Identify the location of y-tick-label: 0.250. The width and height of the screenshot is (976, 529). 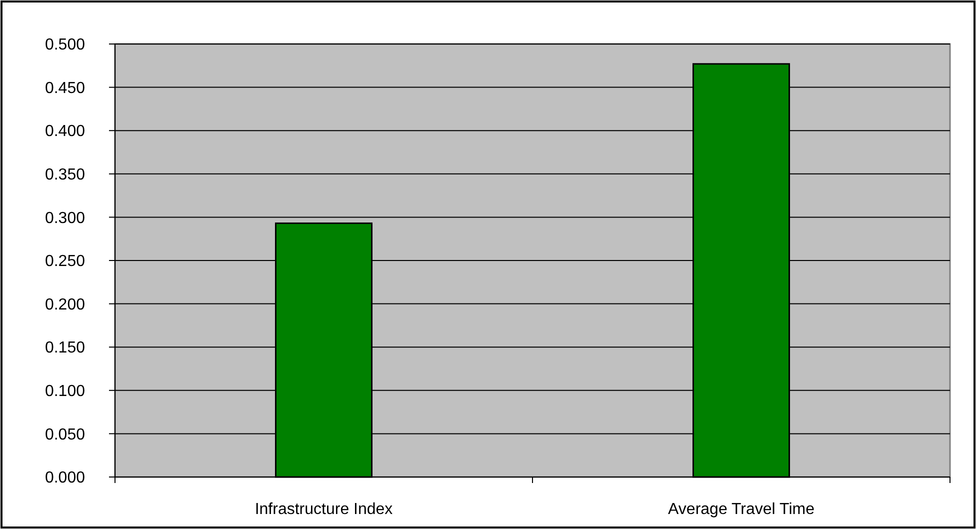
(65, 261).